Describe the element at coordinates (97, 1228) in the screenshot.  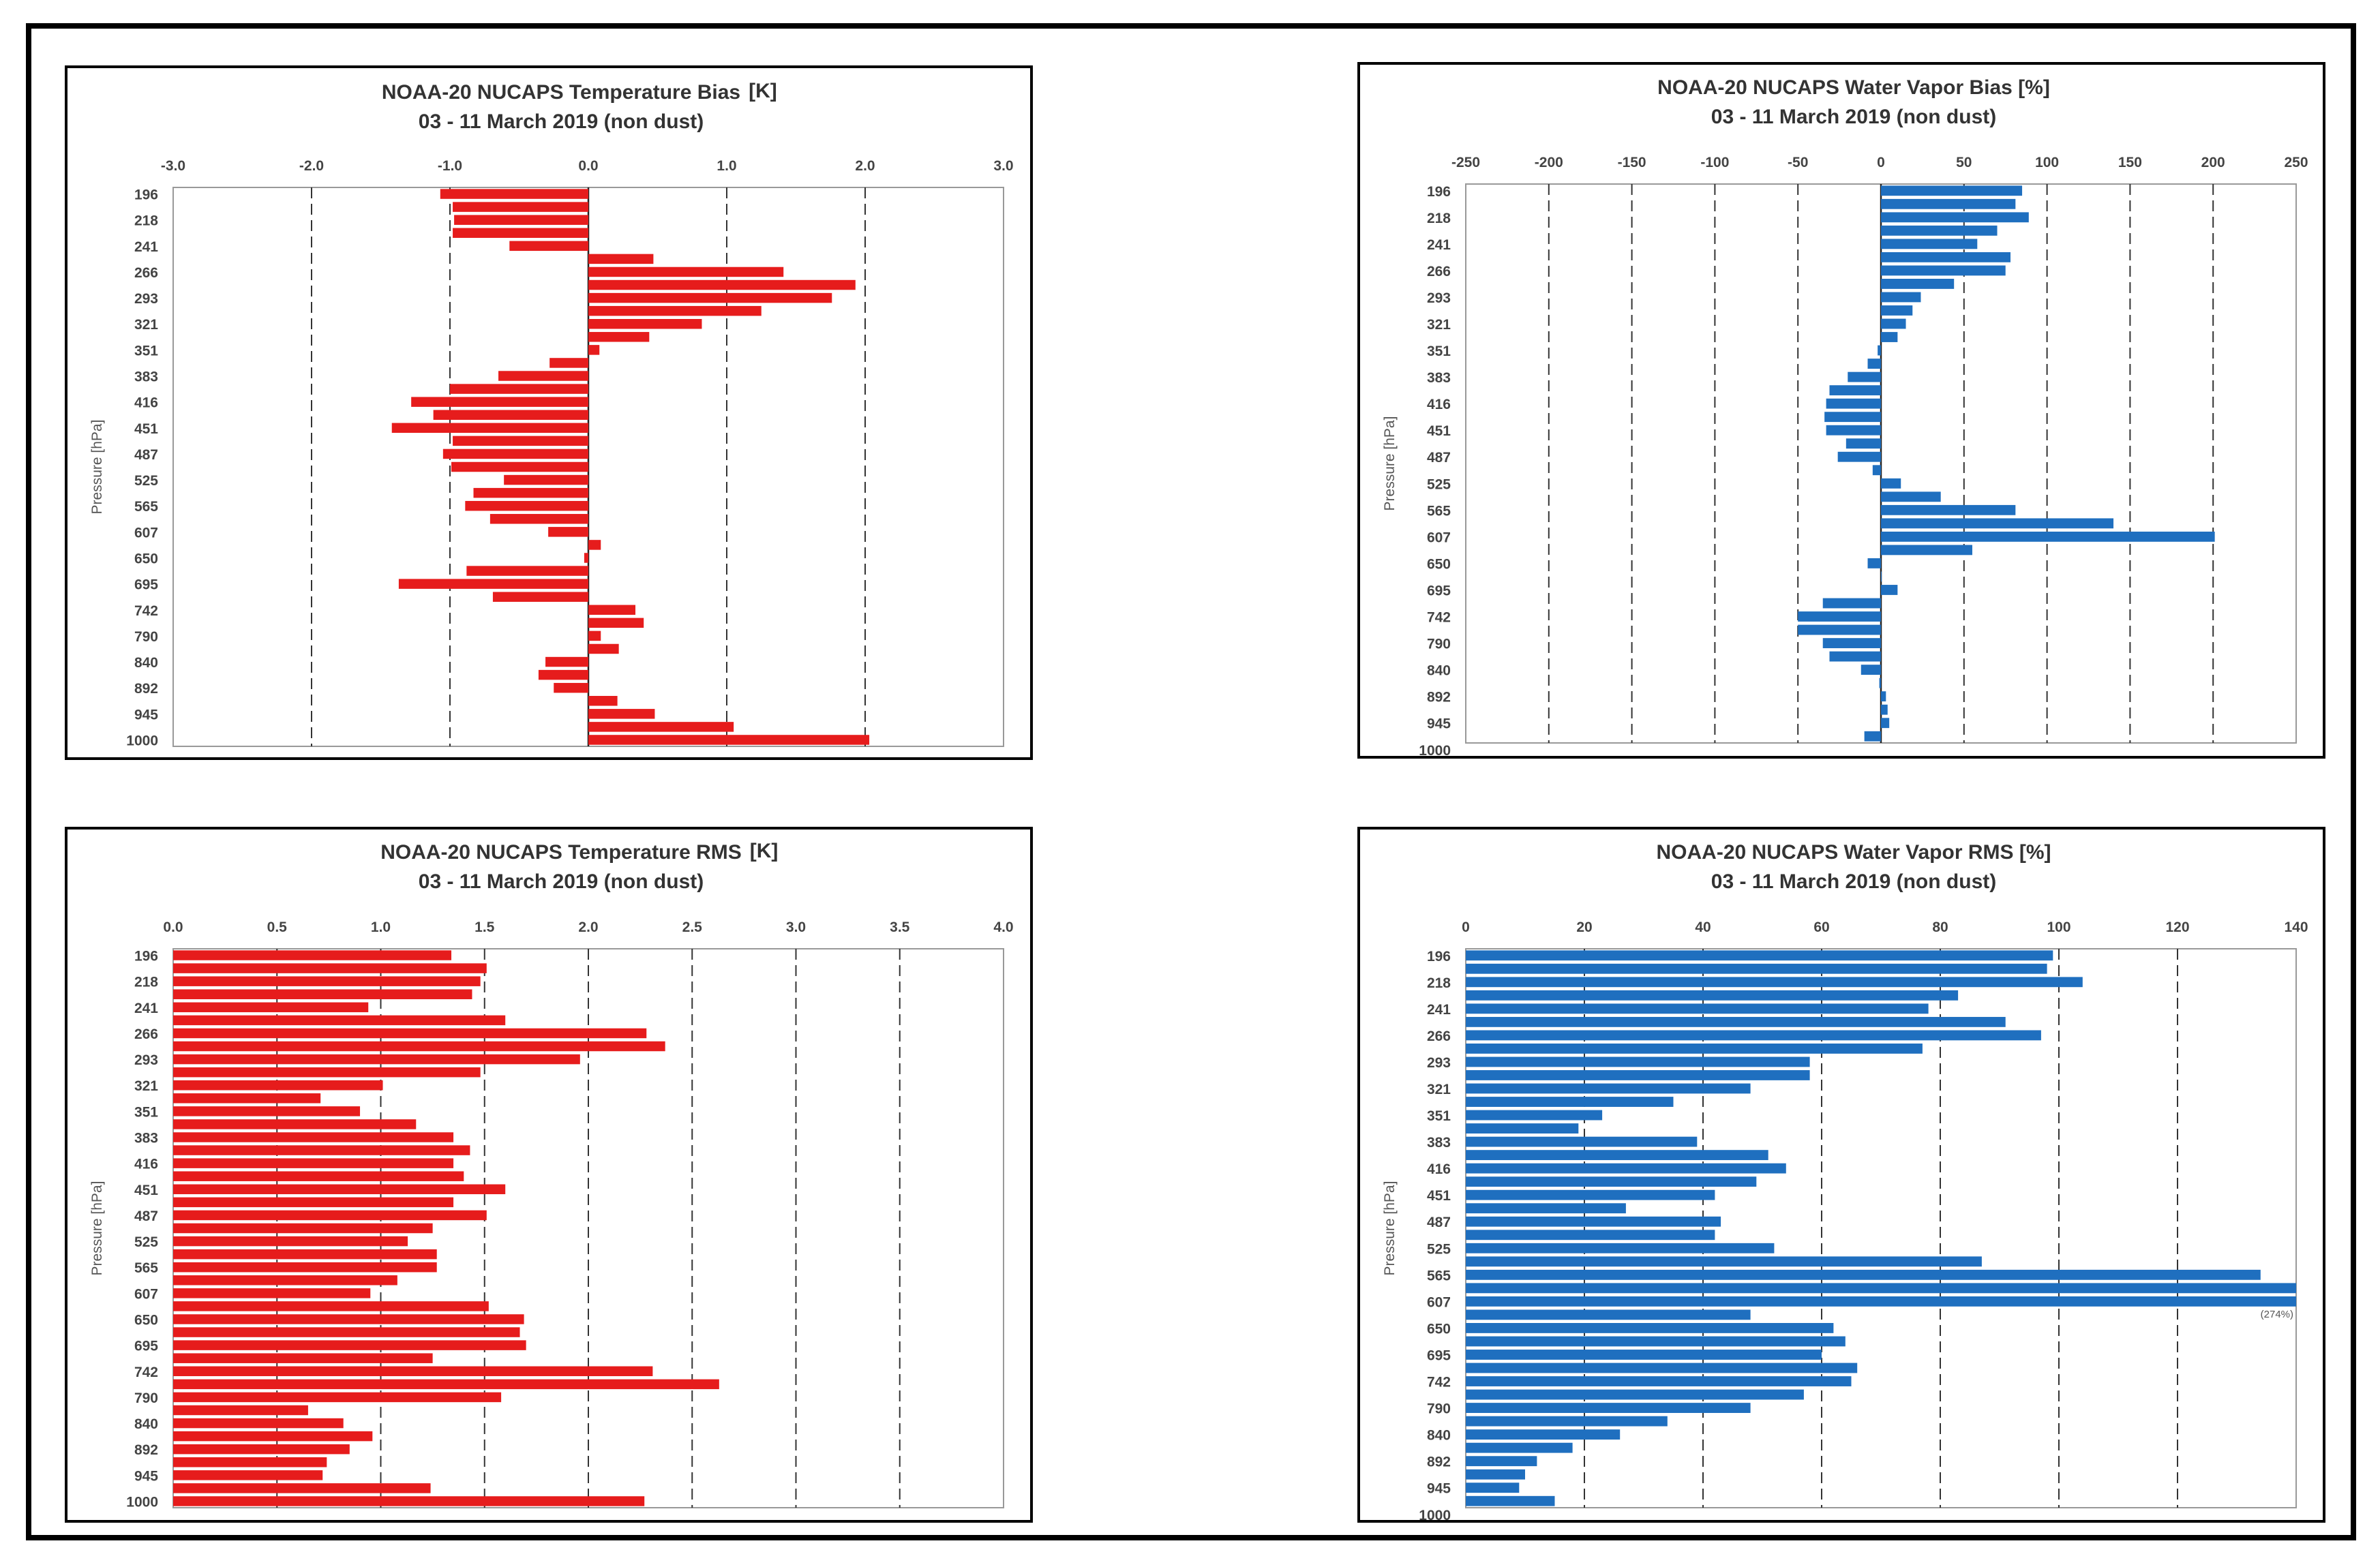
I see `y-axis-label: Pressure [hPa]` at that location.